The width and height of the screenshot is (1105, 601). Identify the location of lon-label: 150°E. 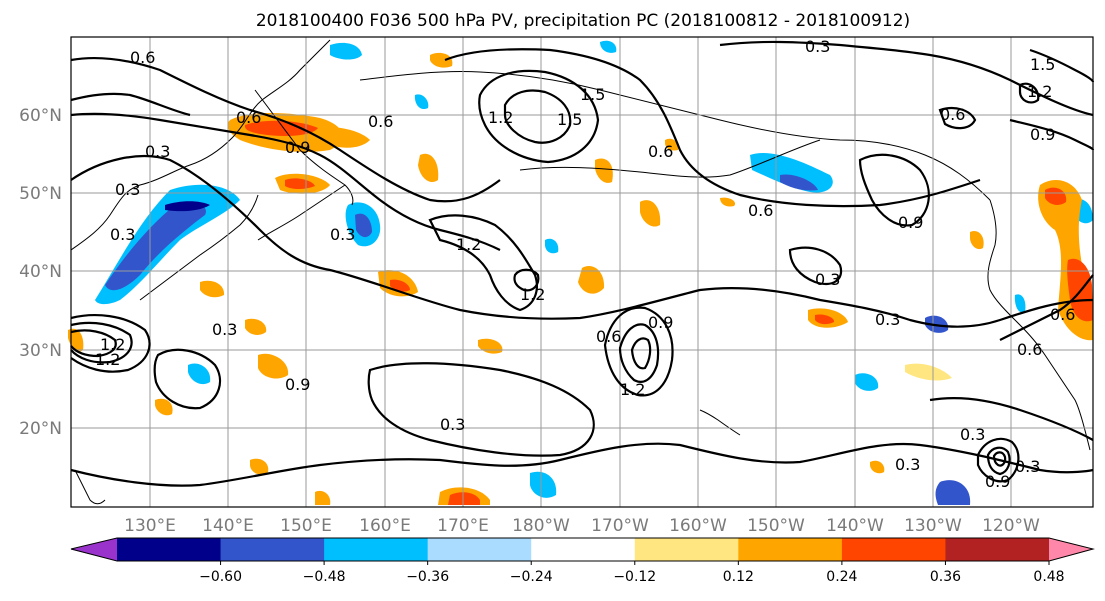
(306, 526).